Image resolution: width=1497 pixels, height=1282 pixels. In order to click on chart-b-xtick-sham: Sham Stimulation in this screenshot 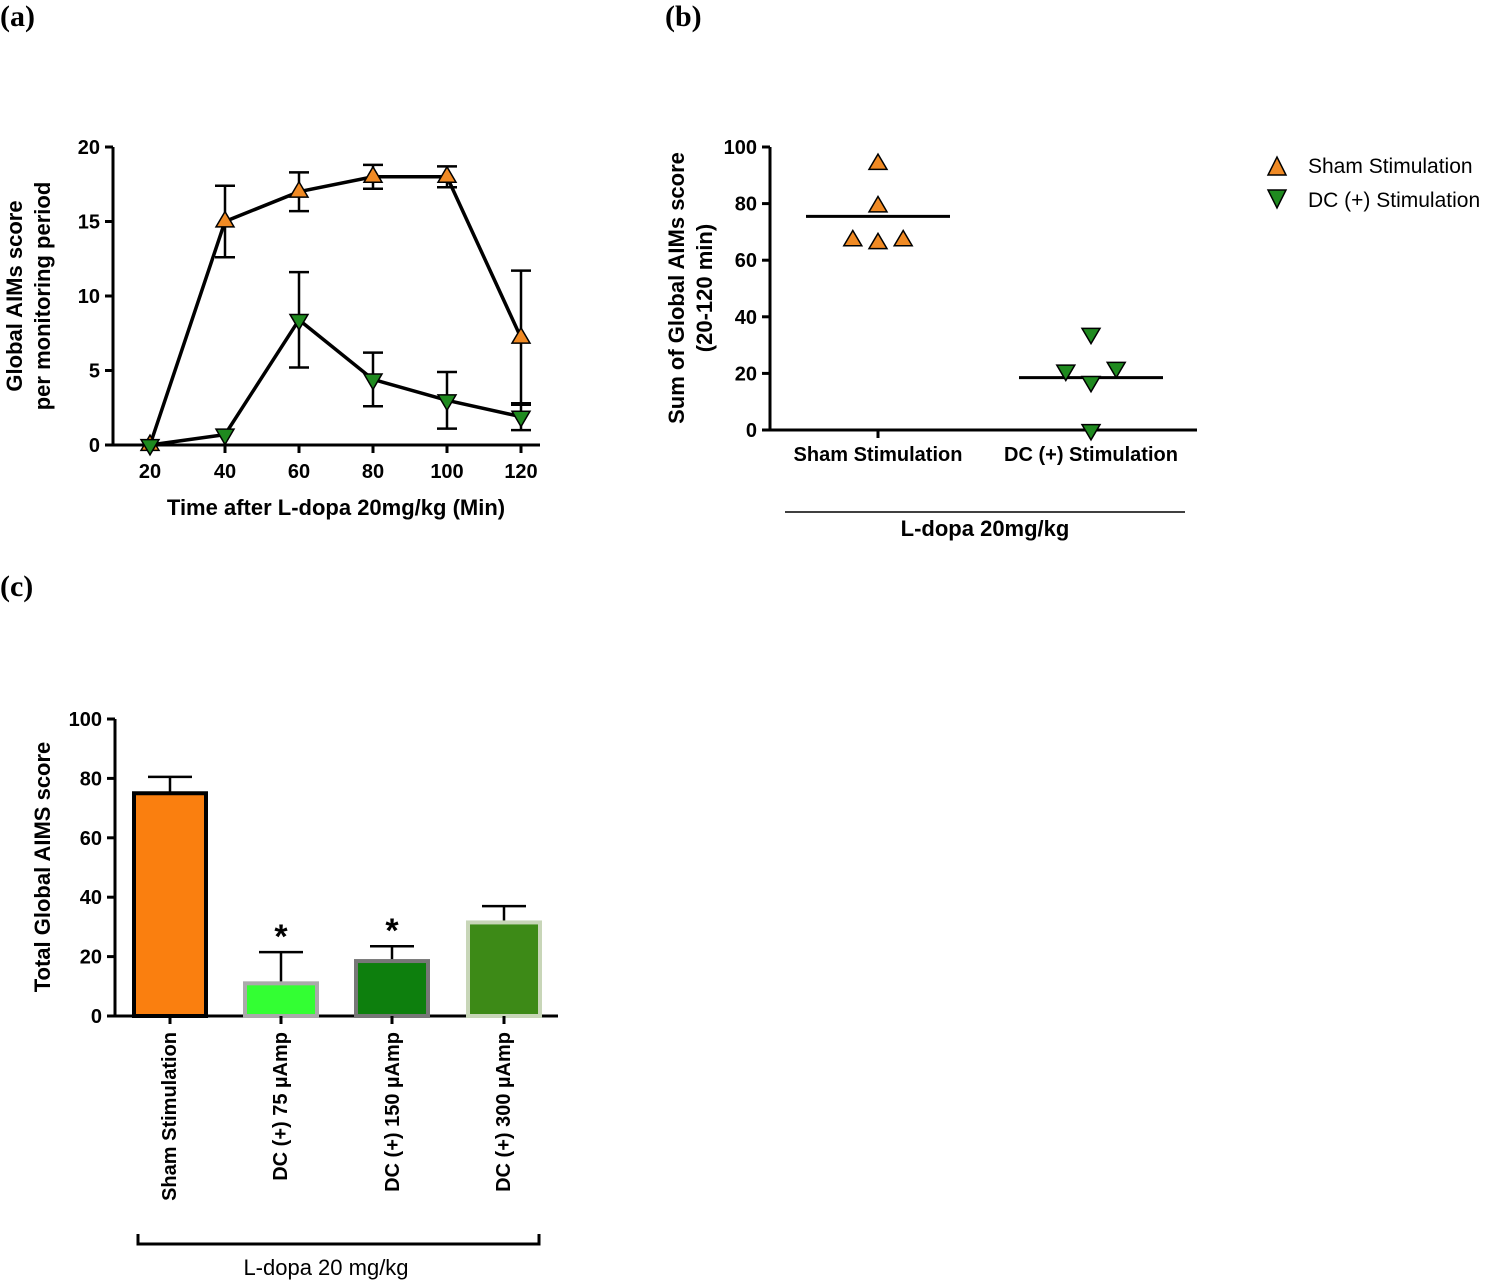, I will do `click(878, 455)`.